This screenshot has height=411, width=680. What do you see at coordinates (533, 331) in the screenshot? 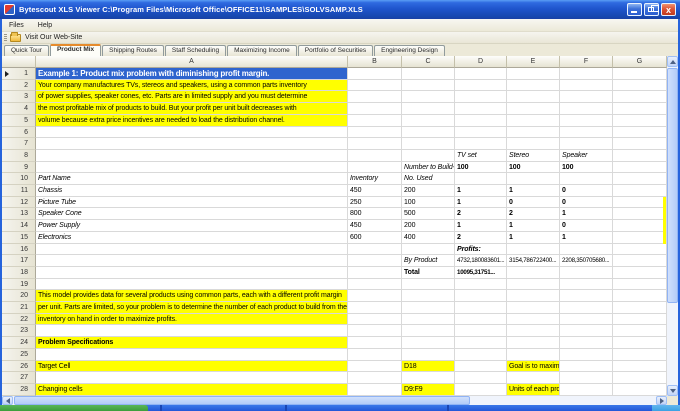
I see `cell-E23` at bounding box center [533, 331].